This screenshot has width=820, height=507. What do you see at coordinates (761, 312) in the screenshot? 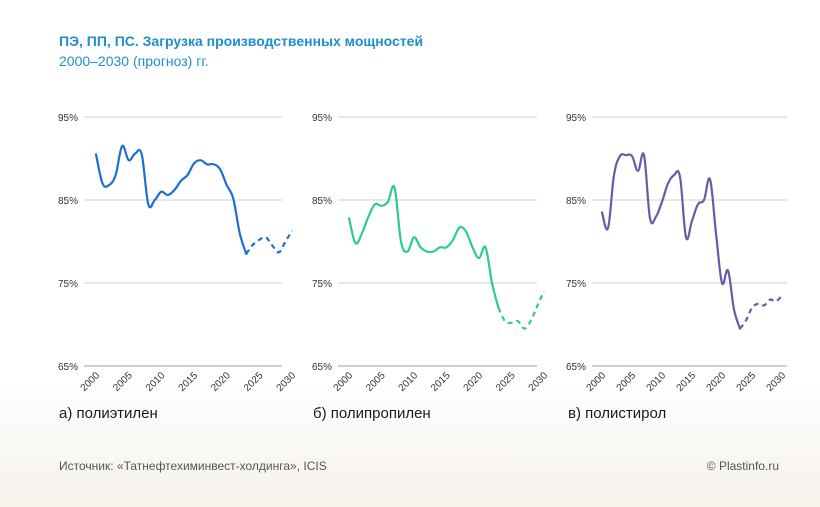
I see `series-line-2-dashed` at bounding box center [761, 312].